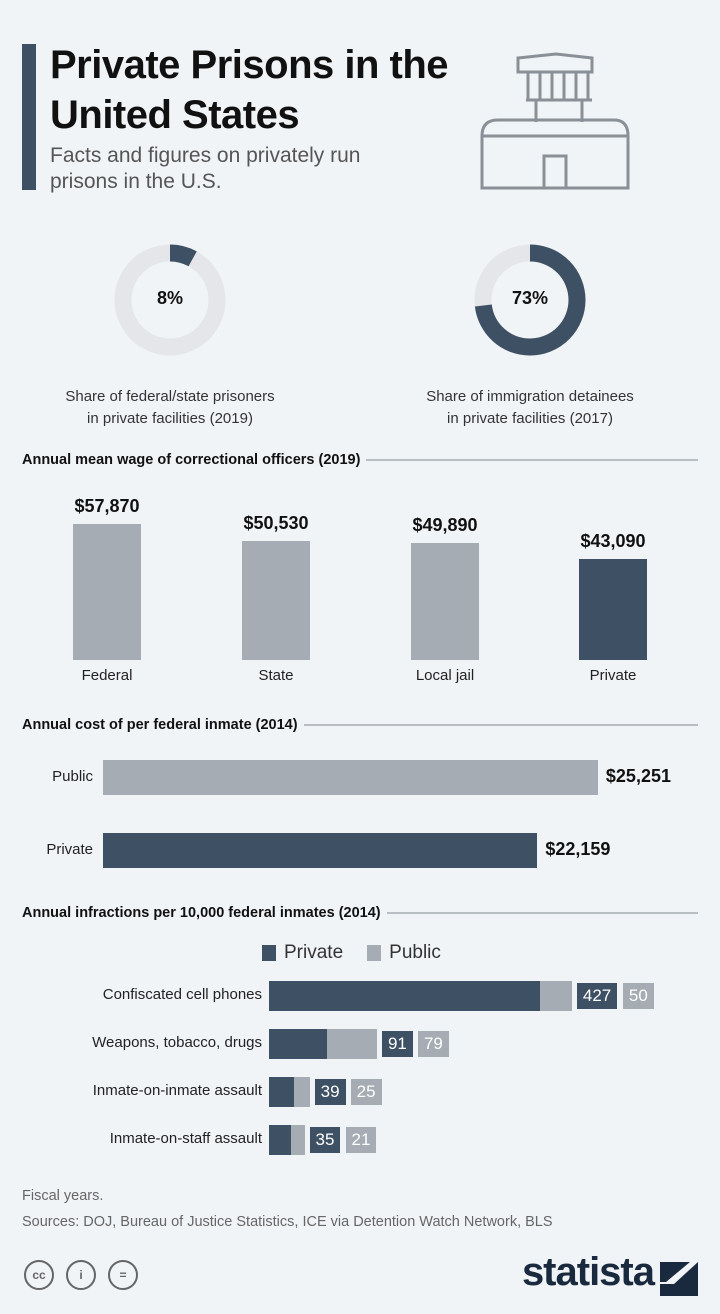 This screenshot has height=1314, width=720. I want to click on infraction-value-private: 91, so click(397, 1044).